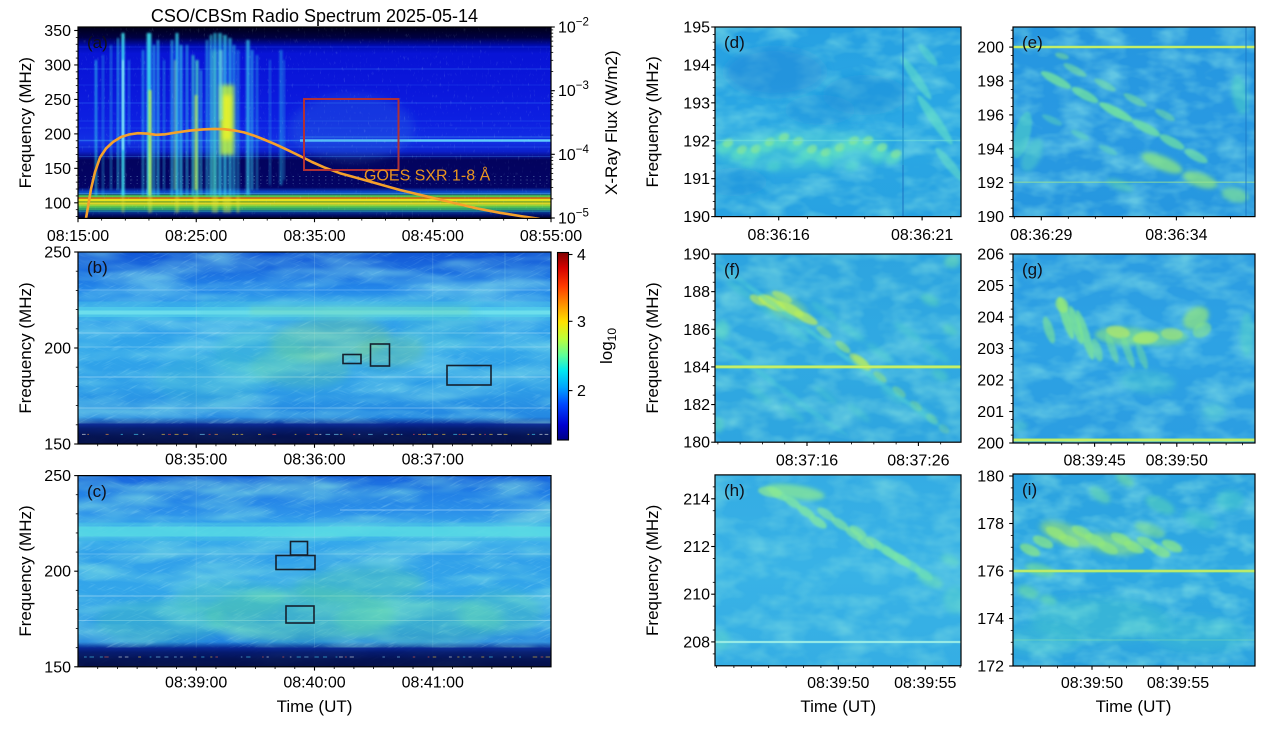 The width and height of the screenshot is (1269, 730). What do you see at coordinates (196, 683) in the screenshot?
I see `svg-text: 08:39:00` at bounding box center [196, 683].